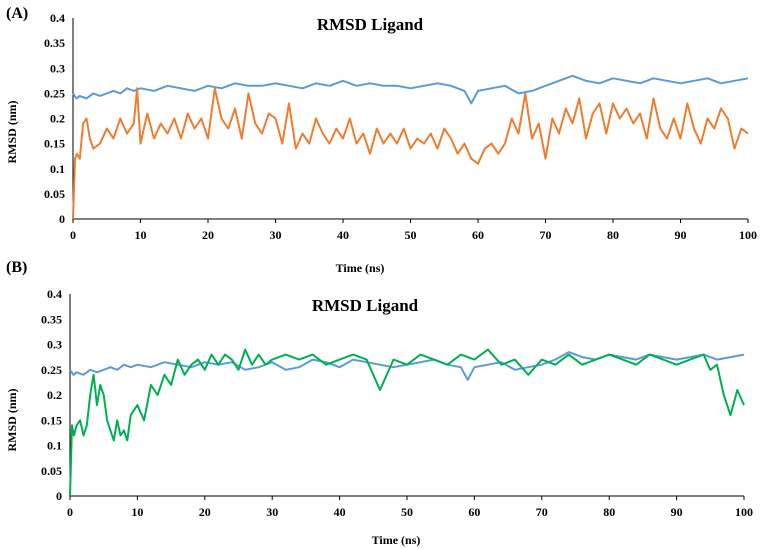  I want to click on panel-a-ytick-label: 0.25, so click(54, 93).